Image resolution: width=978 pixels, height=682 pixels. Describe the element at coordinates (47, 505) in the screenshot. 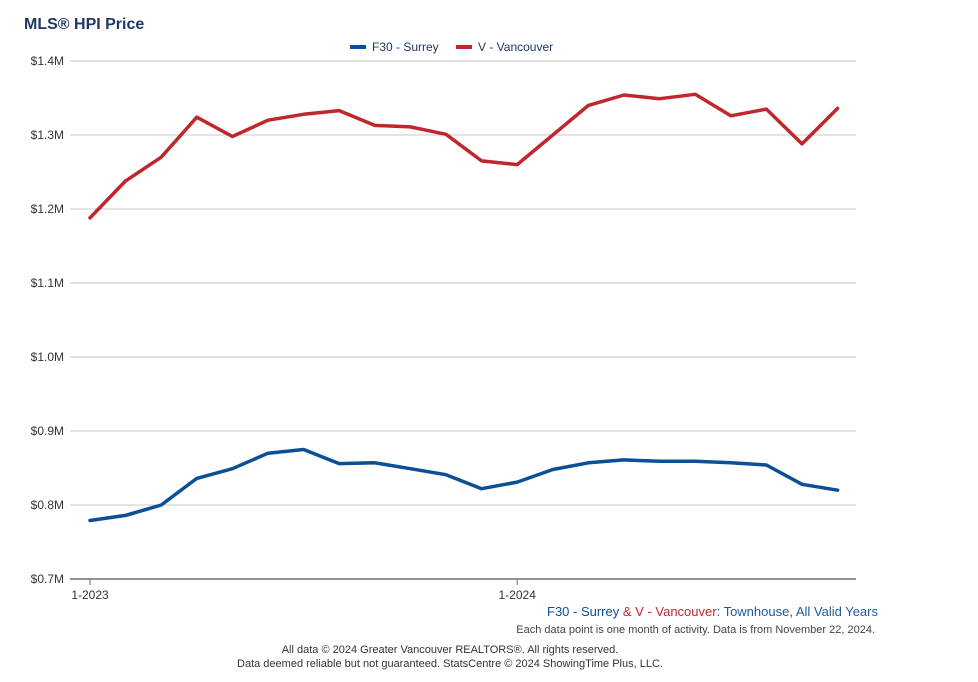

I see `y-tick-label: $0.8M` at that location.